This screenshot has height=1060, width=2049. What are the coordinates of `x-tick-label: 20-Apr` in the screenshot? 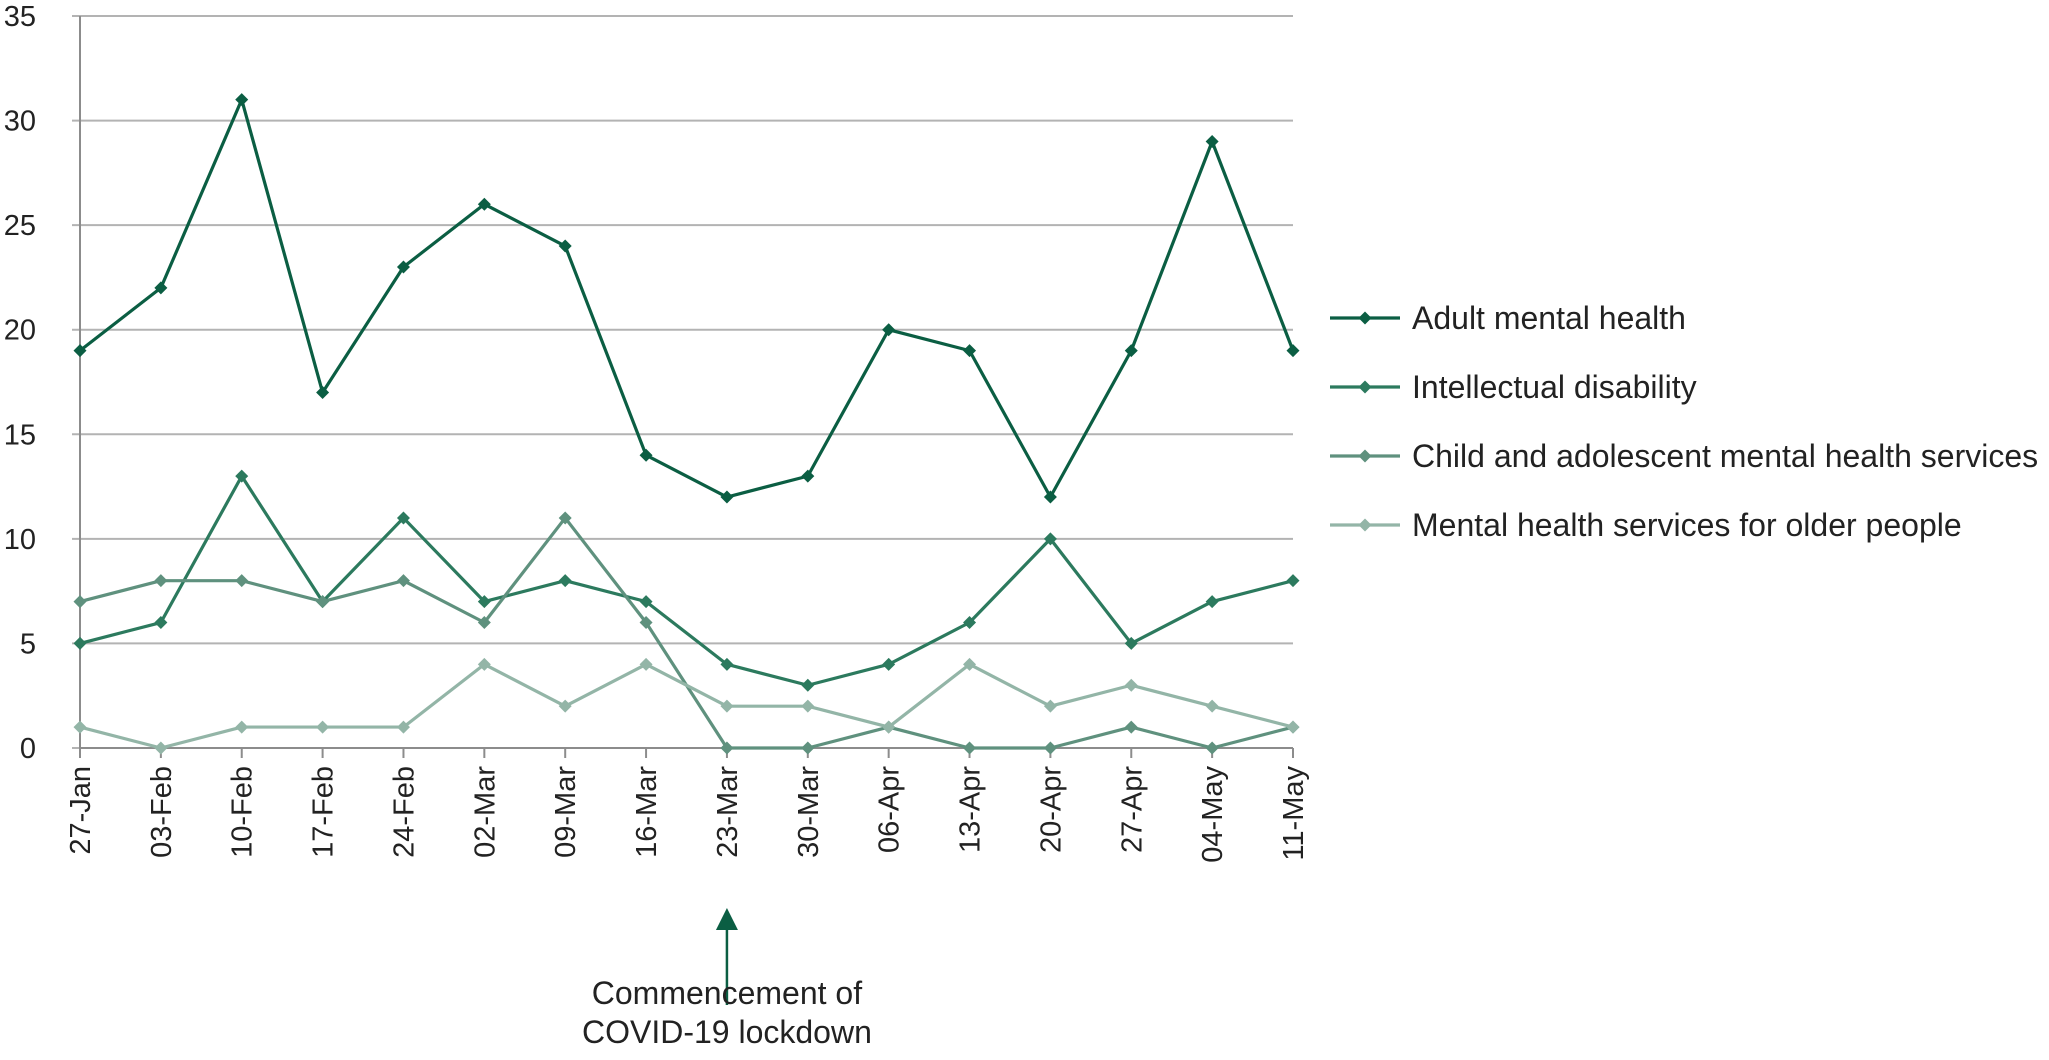 It's located at (1051, 809).